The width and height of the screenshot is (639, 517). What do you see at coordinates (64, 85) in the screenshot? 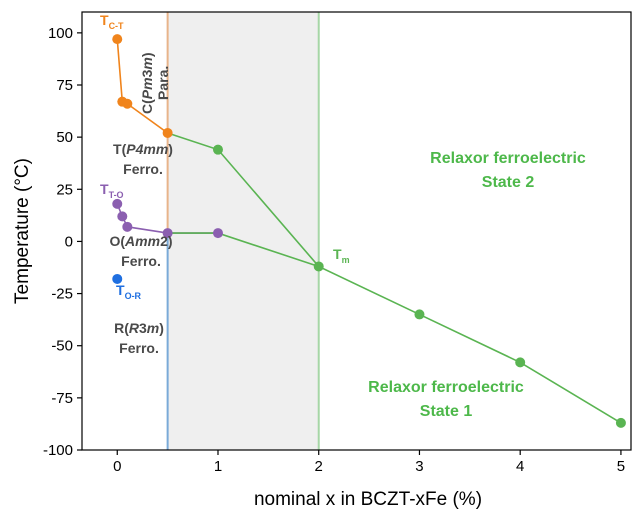
I see `y-tick-label: 75` at bounding box center [64, 85].